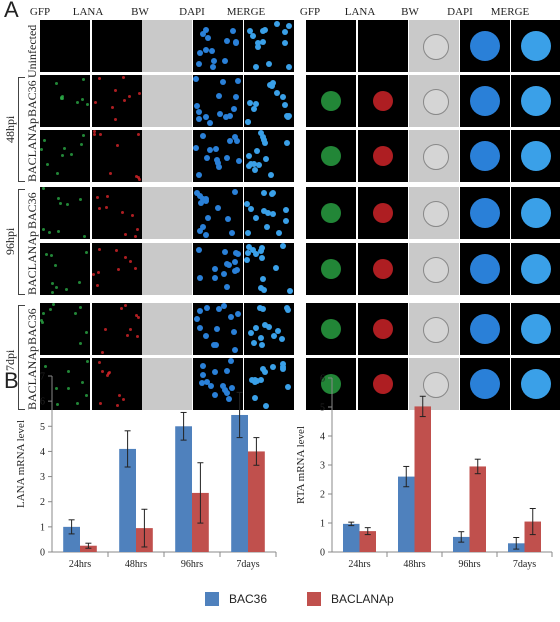 The image size is (560, 622). What do you see at coordinates (42, 452) in the screenshot?
I see `y-tick-label: 4` at bounding box center [42, 452].